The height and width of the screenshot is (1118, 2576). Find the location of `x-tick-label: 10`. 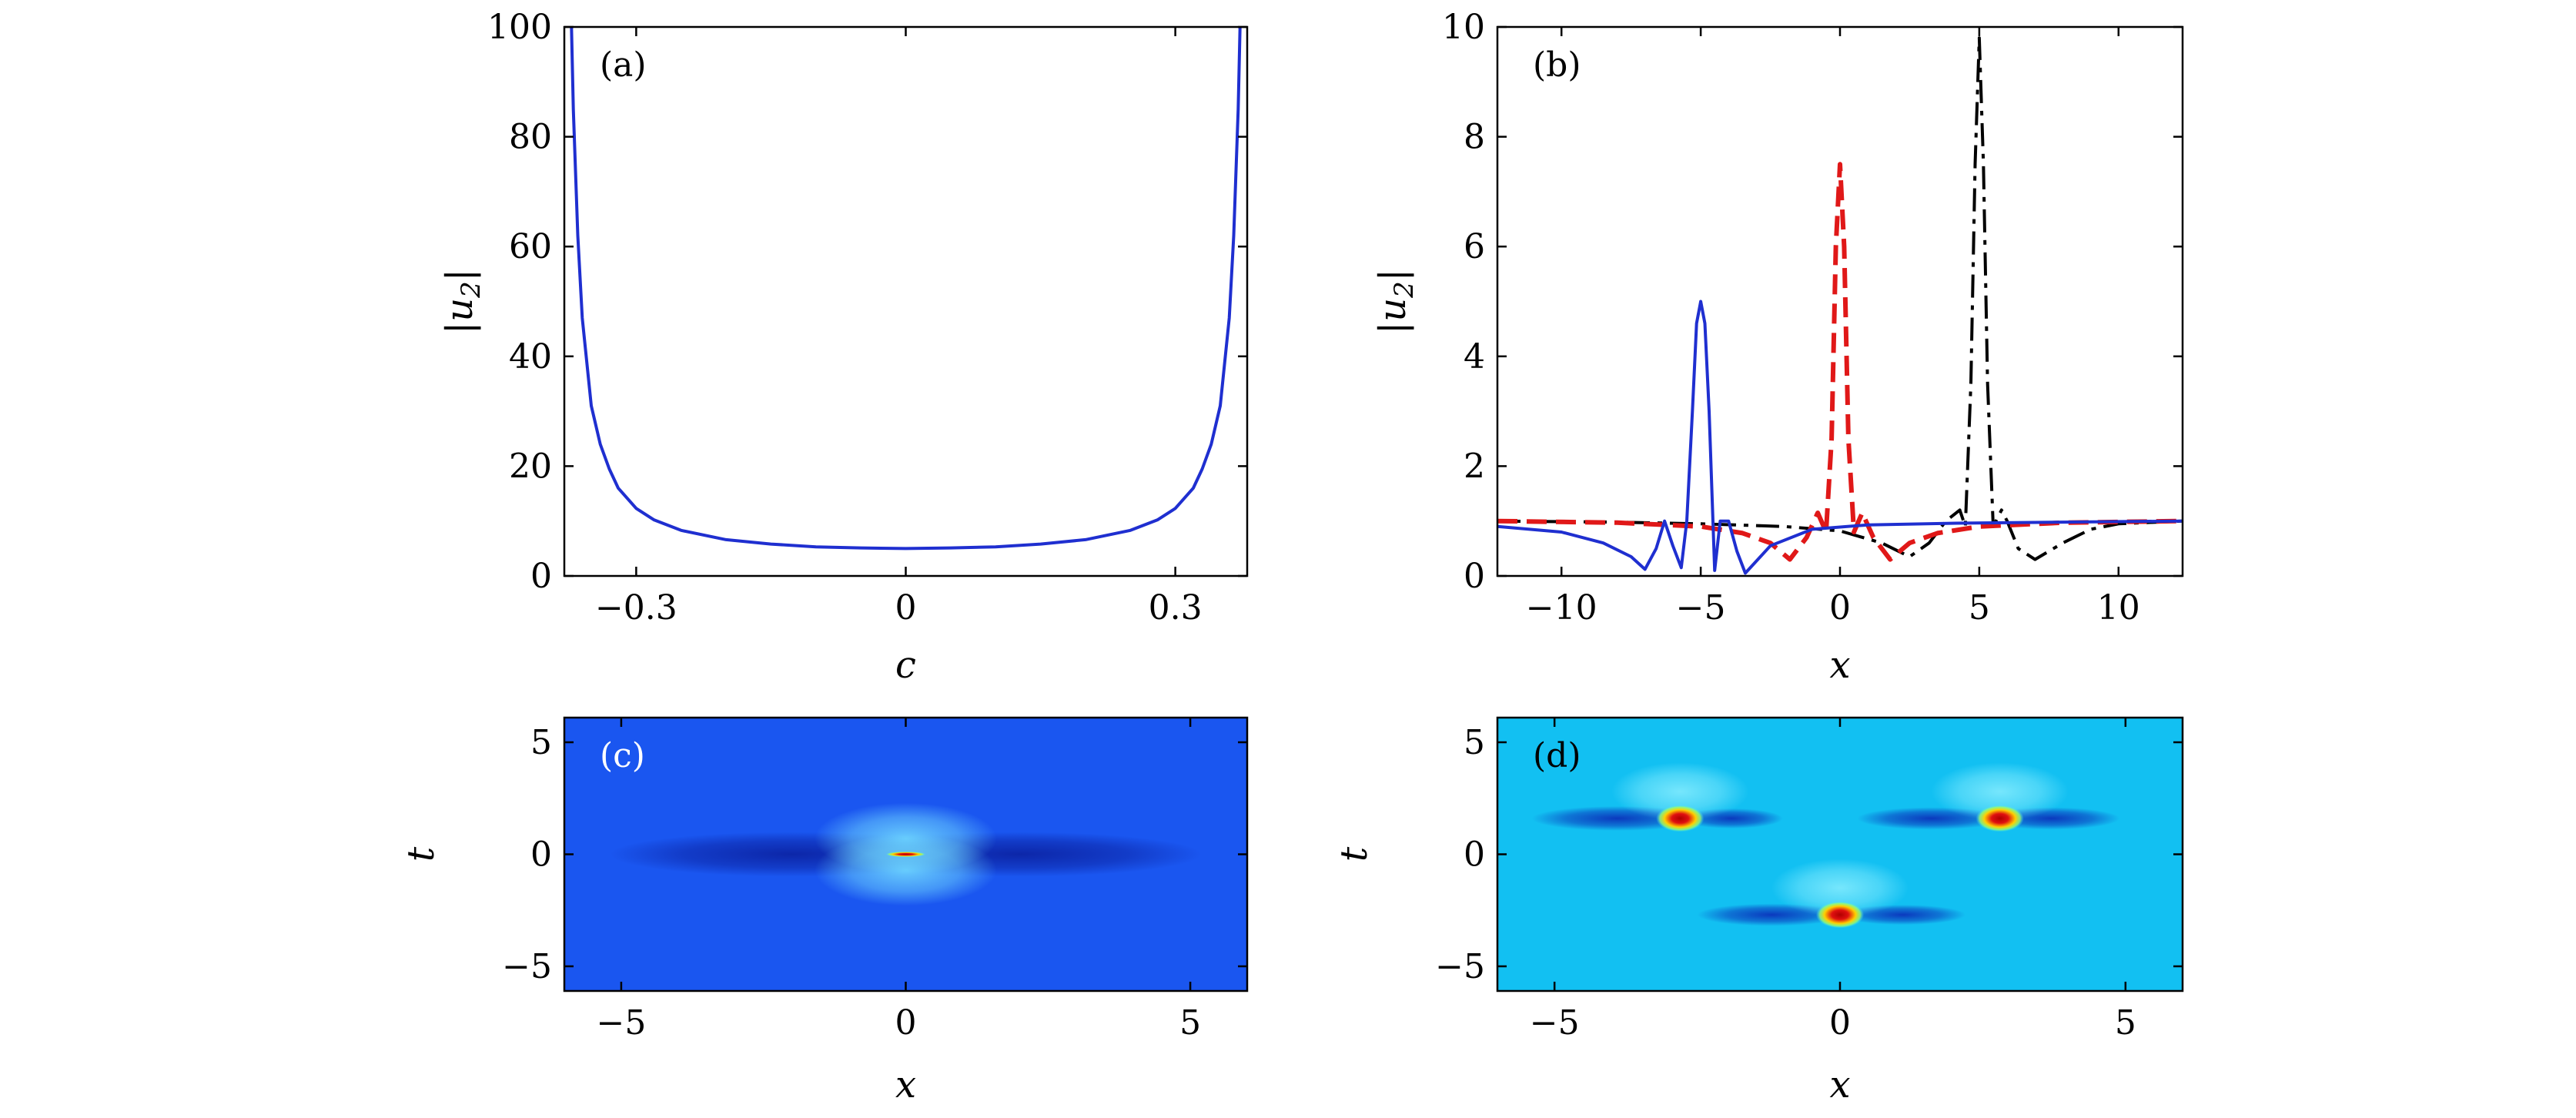

x-tick-label: 10 is located at coordinates (2119, 608).